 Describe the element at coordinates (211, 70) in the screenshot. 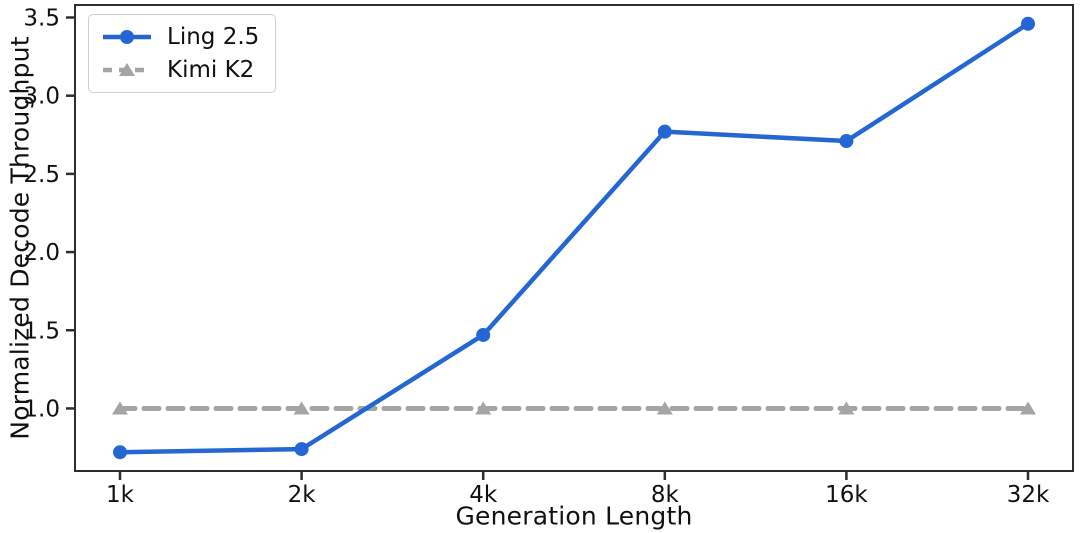

I see `legend-label: Kimi K2` at that location.